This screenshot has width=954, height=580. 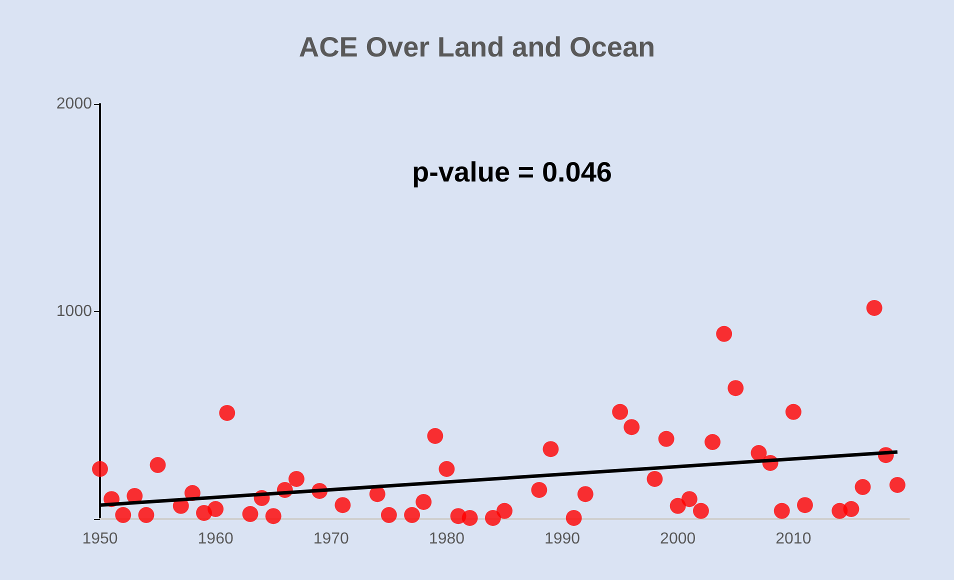 What do you see at coordinates (477, 47) in the screenshot?
I see `chart-title: ACE Over Land and Ocean` at bounding box center [477, 47].